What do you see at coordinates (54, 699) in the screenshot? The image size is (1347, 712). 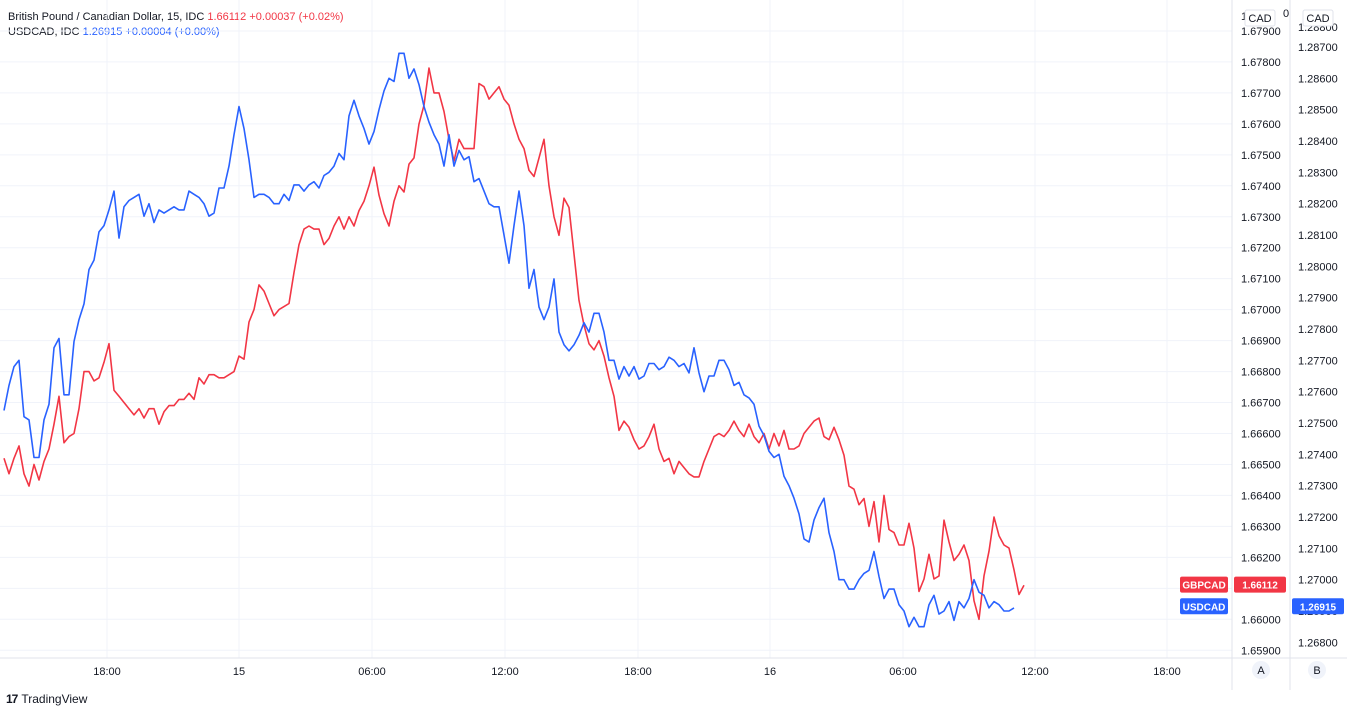 I see `brand-name: TradingView` at bounding box center [54, 699].